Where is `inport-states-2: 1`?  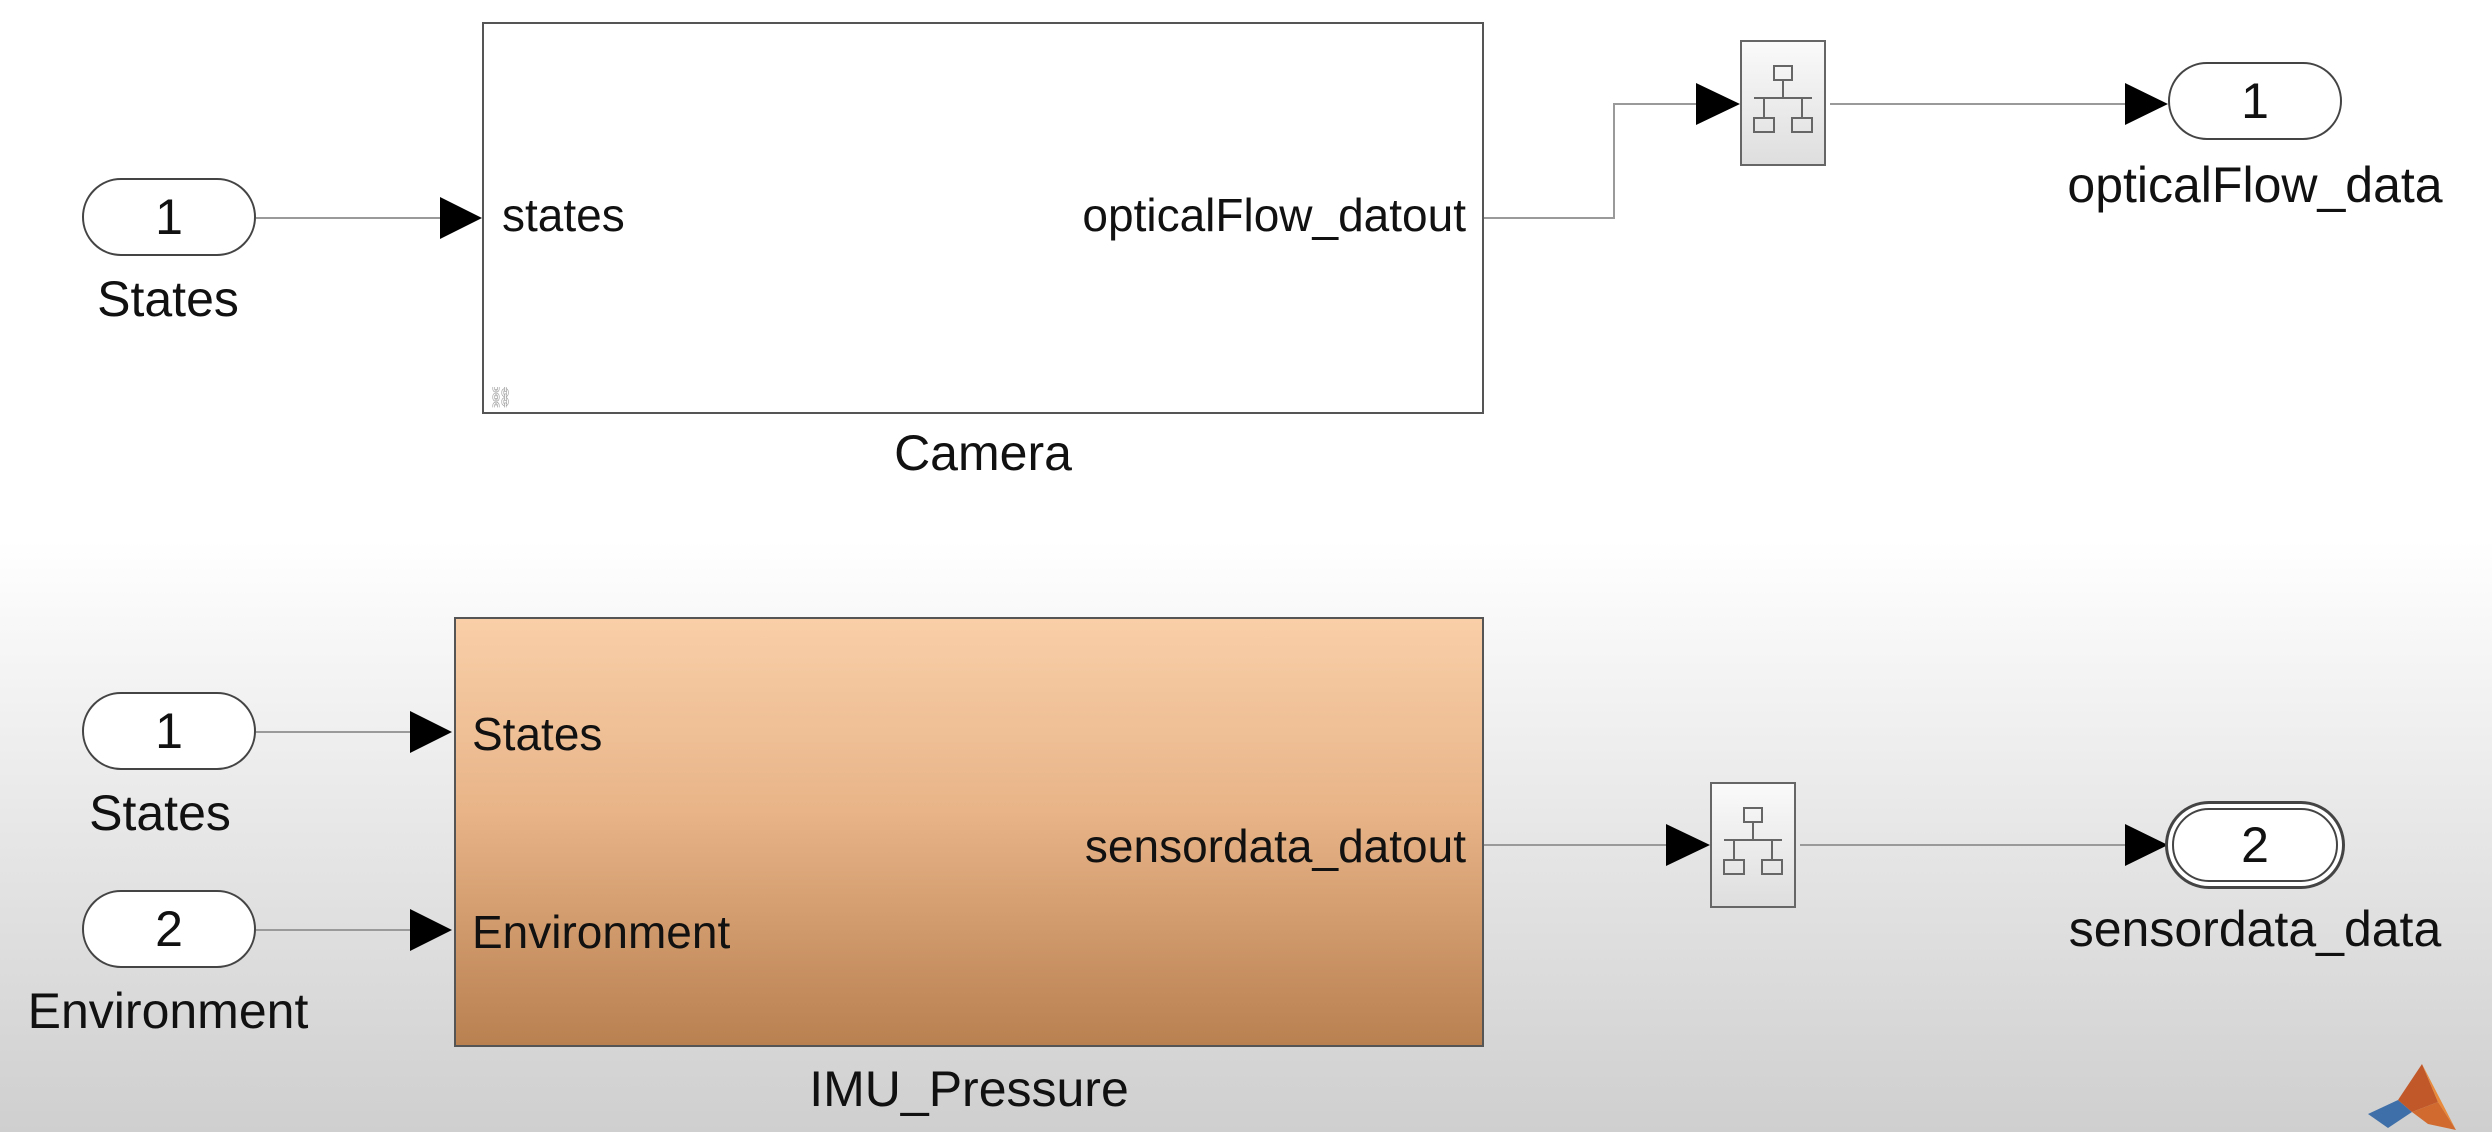 inport-states-2: 1 is located at coordinates (169, 731).